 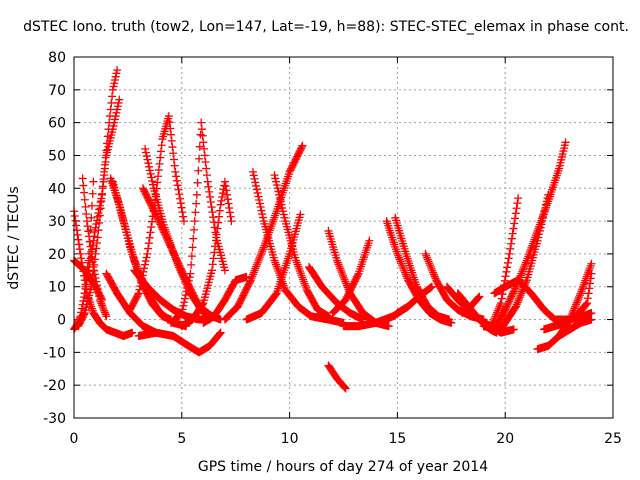 I want to click on y-tick-label: 30, so click(x=57, y=222).